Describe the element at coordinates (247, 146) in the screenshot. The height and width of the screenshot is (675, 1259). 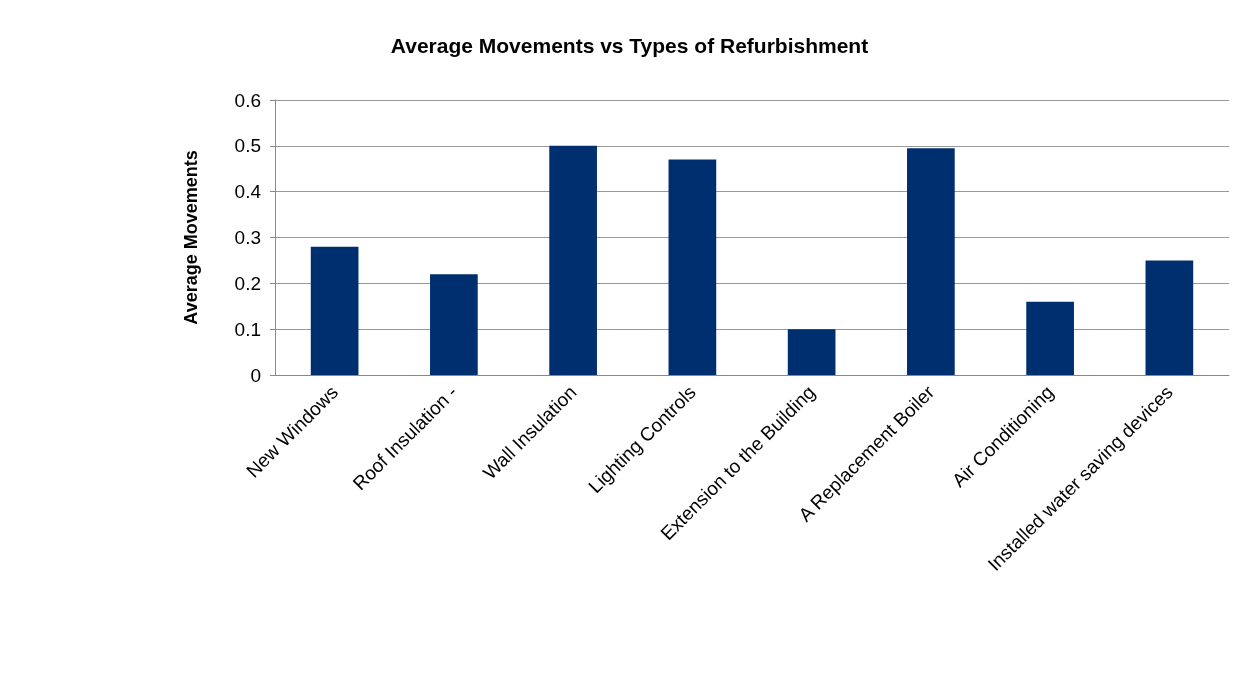
I see `y-tick-label: 0.5` at that location.